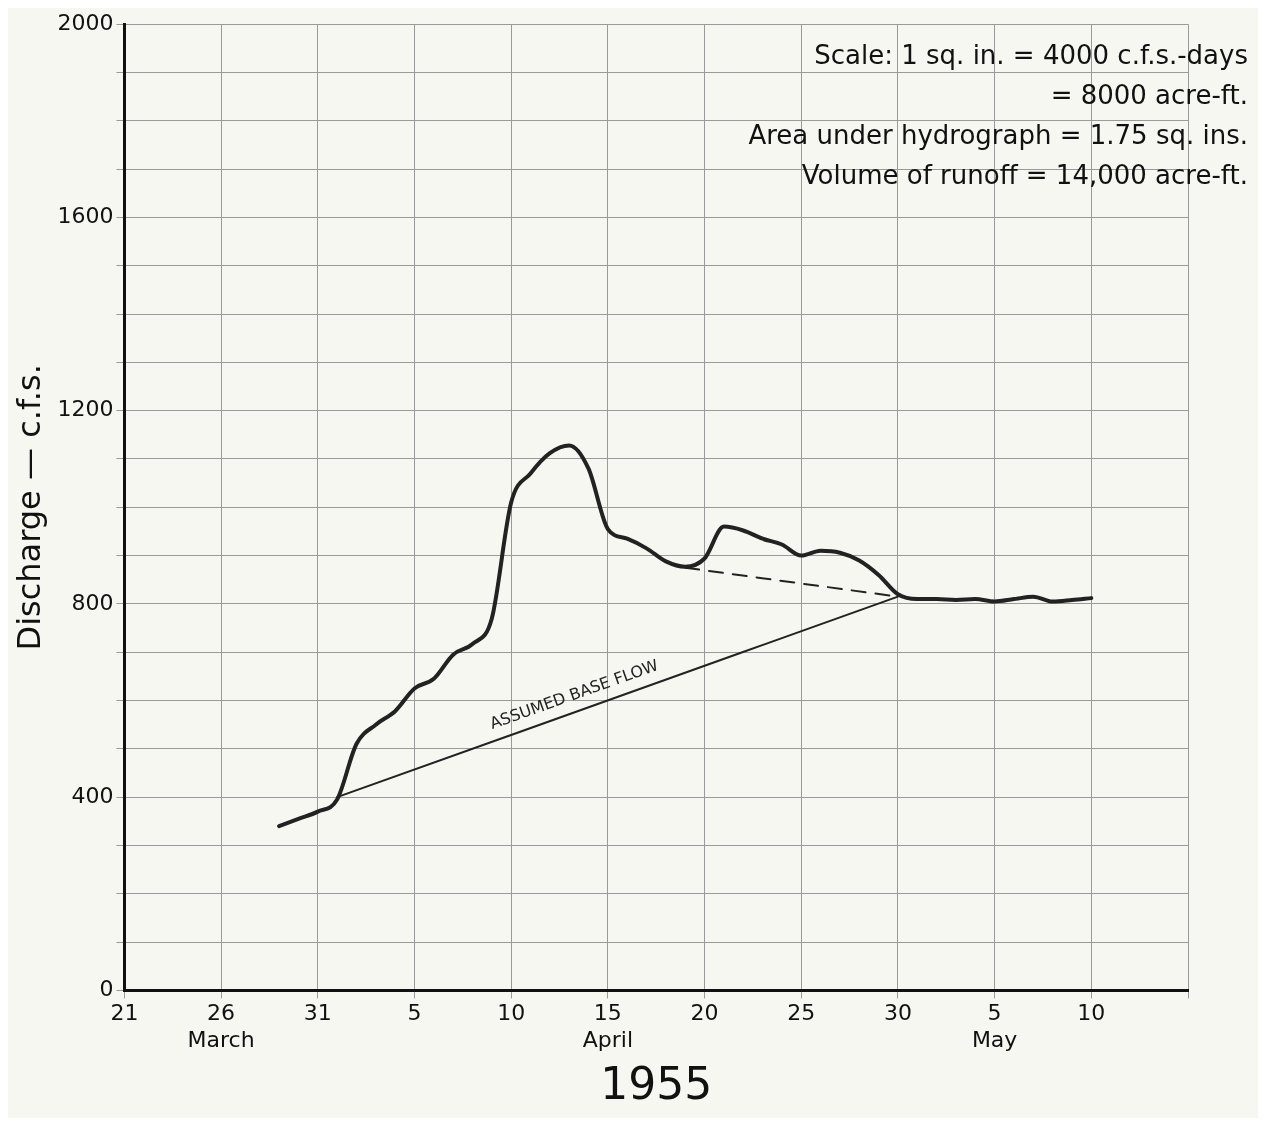  What do you see at coordinates (994, 1026) in the screenshot?
I see `x-tick-label: 5 May` at bounding box center [994, 1026].